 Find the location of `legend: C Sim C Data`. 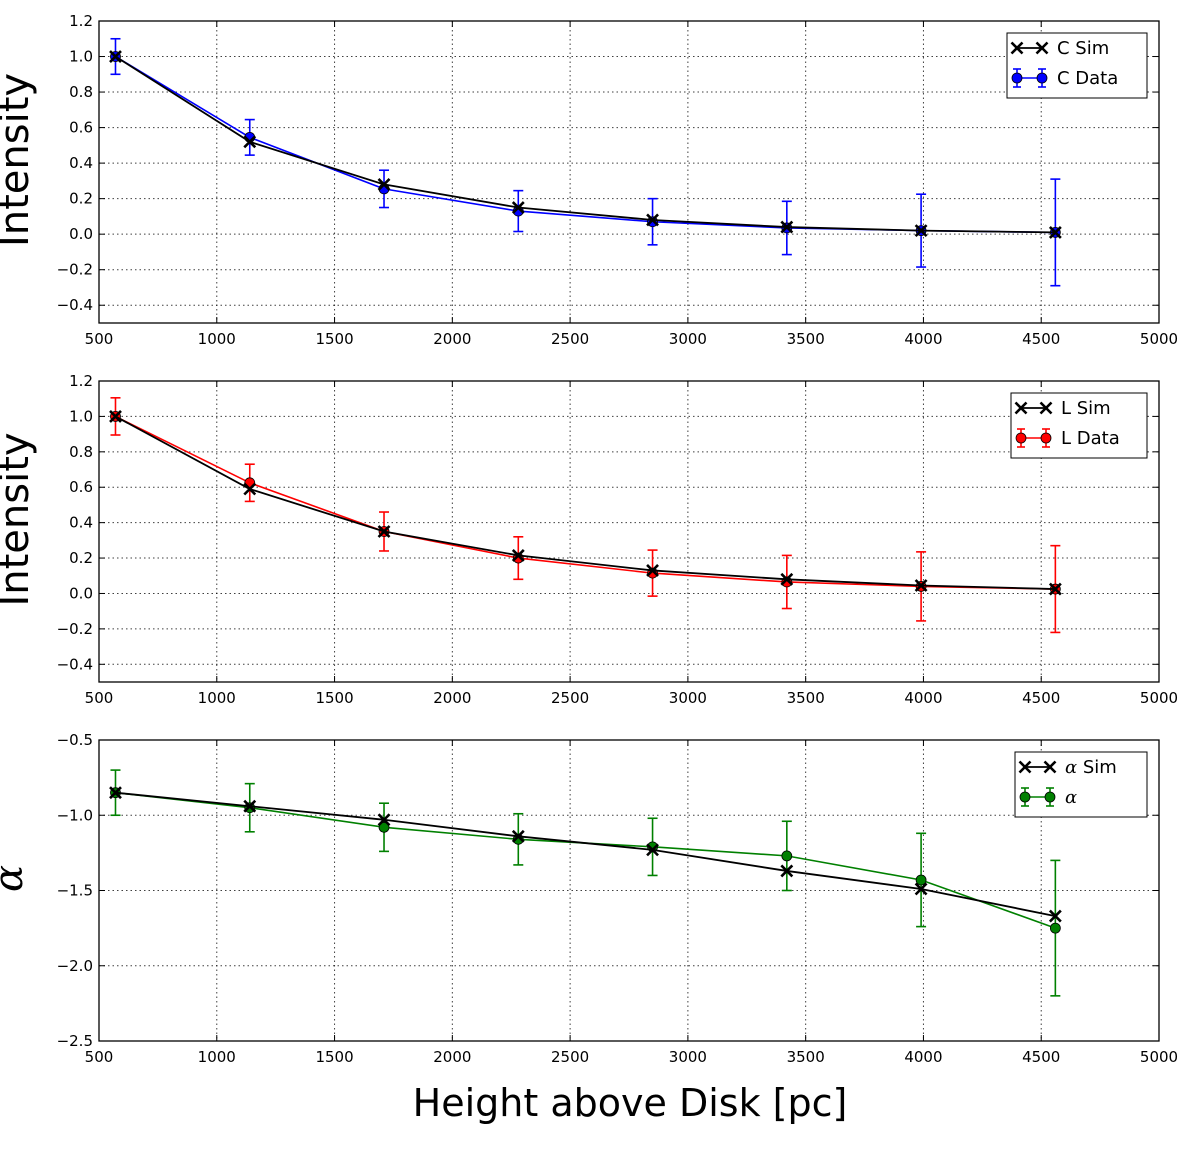

legend: C Sim C Data is located at coordinates (1077, 65).